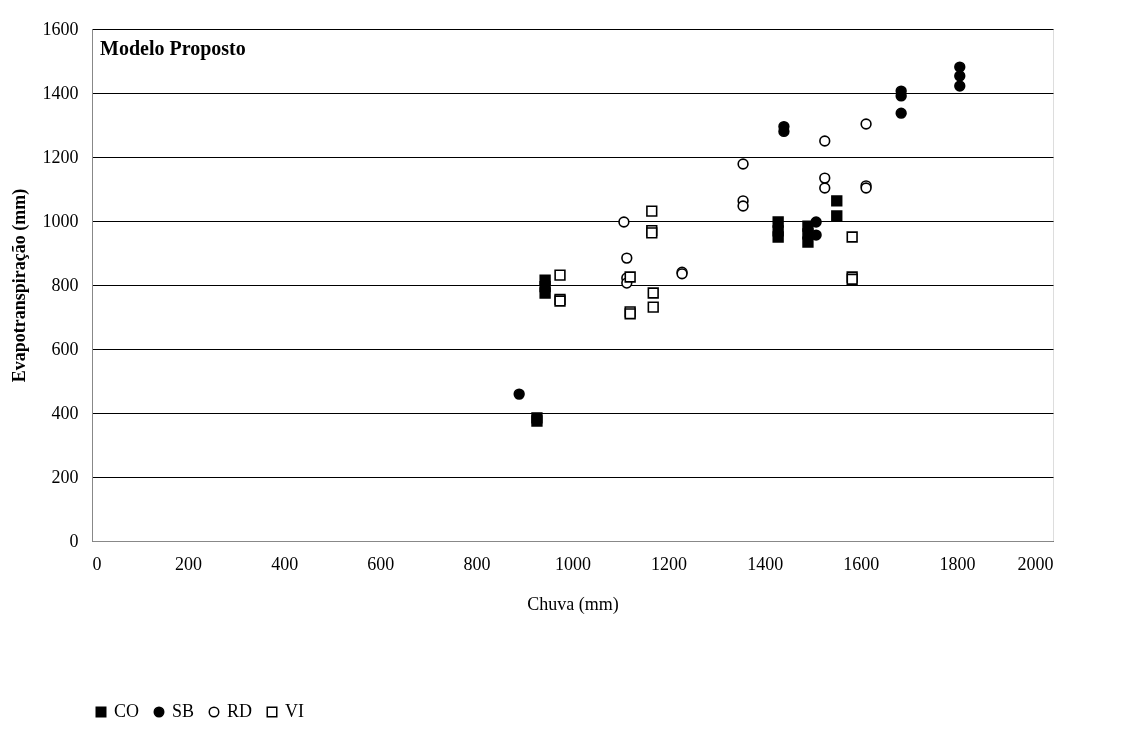 This screenshot has height=742, width=1129. What do you see at coordinates (294, 711) in the screenshot?
I see `legend-label: VI` at bounding box center [294, 711].